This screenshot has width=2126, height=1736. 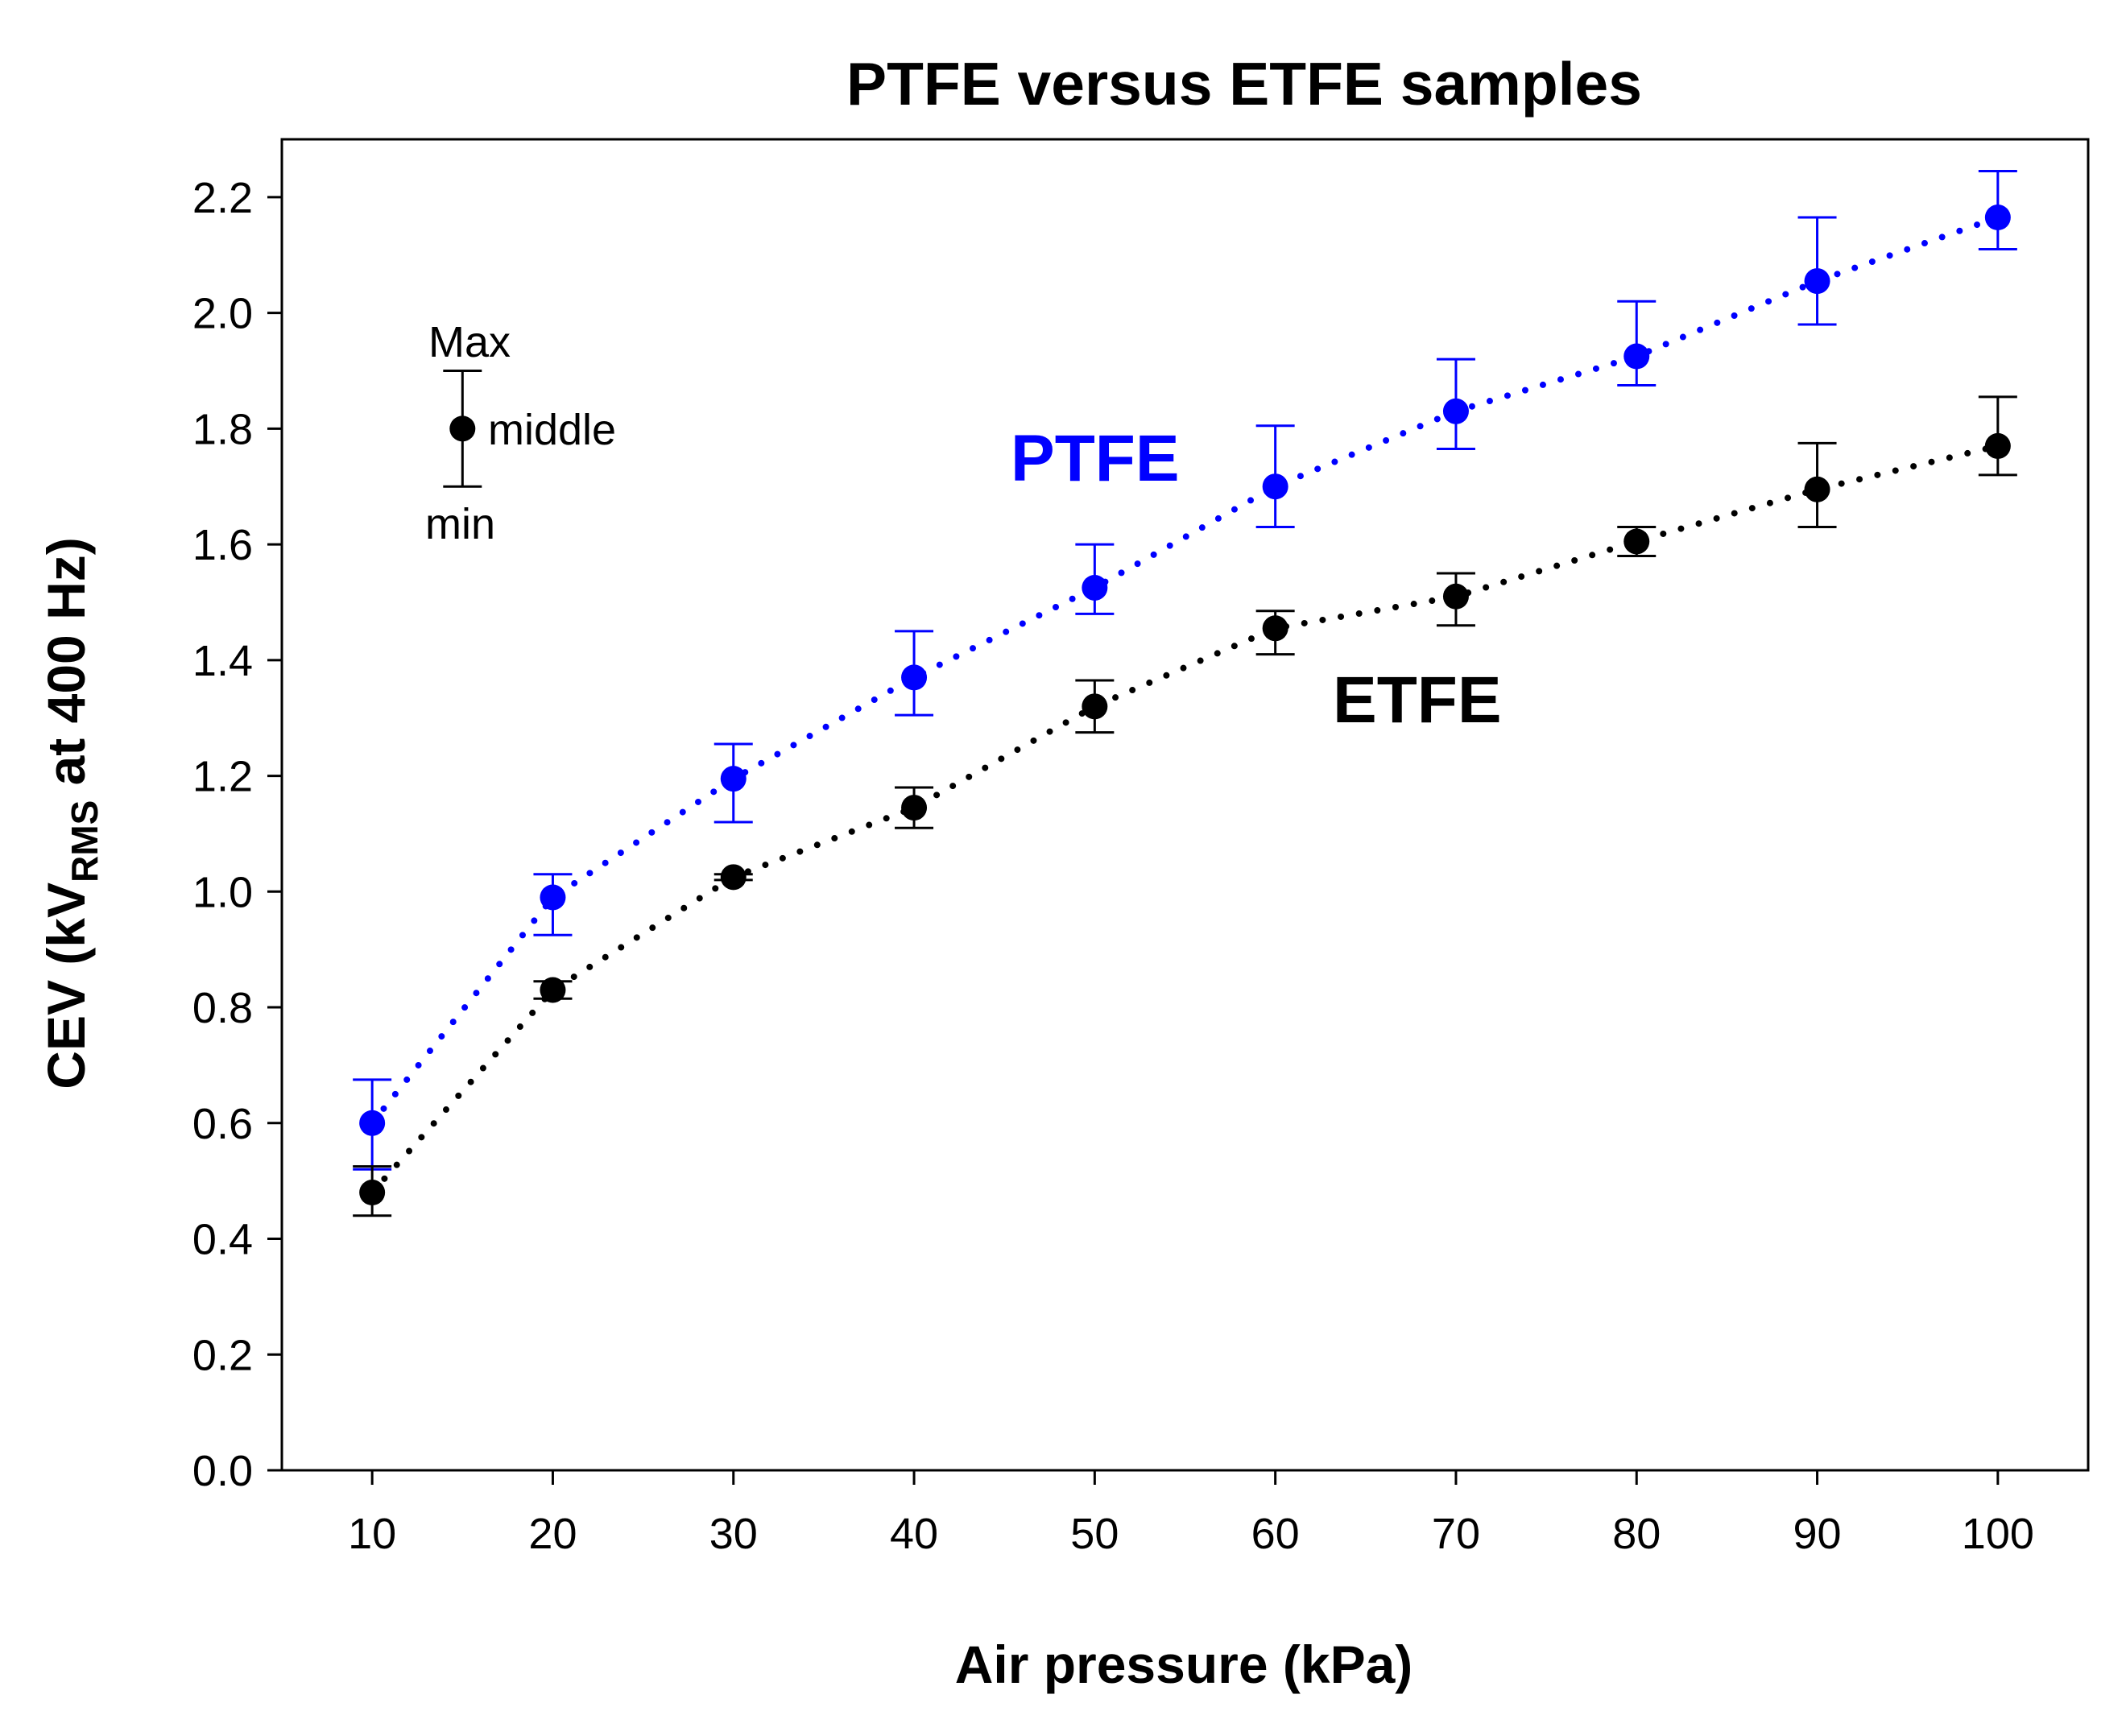 What do you see at coordinates (1184, 1665) in the screenshot?
I see `x-axis-label: Air pressure (kPa)` at bounding box center [1184, 1665].